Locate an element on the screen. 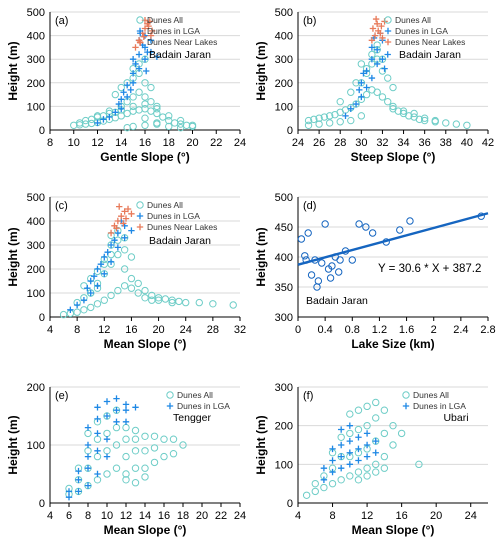 This screenshot has height=550, width=499. x-tick-label: 10 is located at coordinates (74, 143).